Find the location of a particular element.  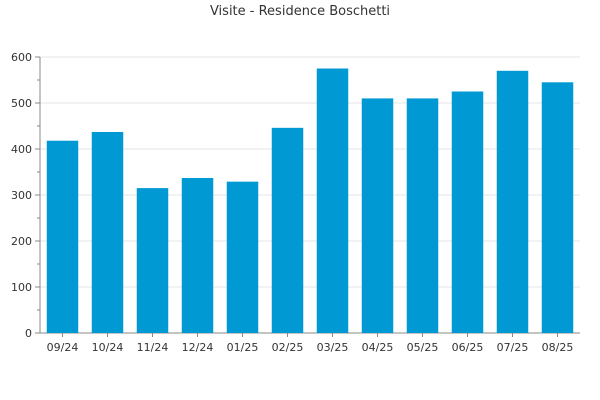

x-tick-label: 03/25 is located at coordinates (333, 347).